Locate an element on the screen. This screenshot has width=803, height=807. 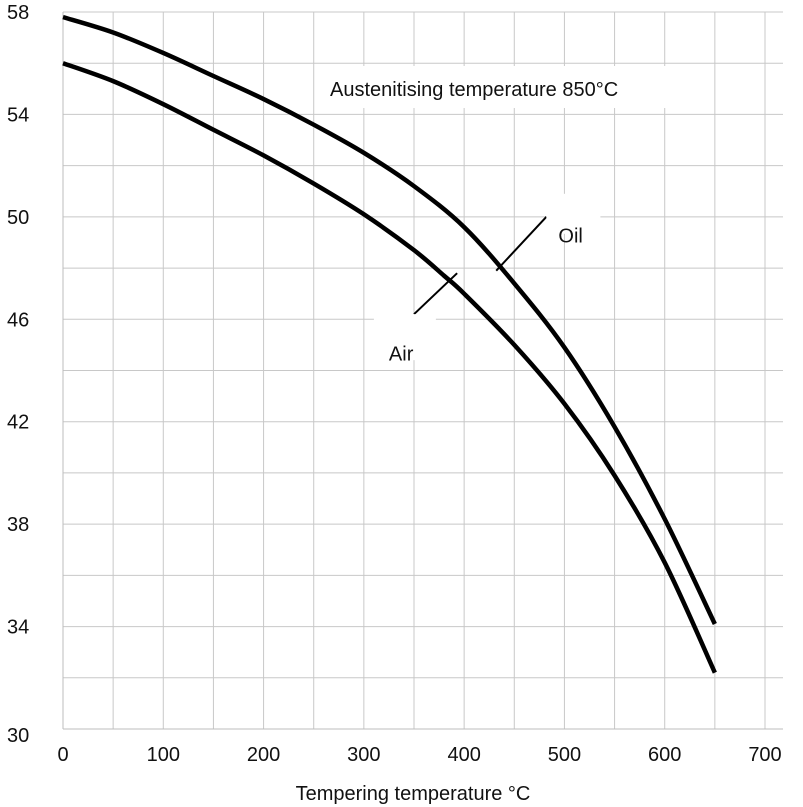
series-labels: Oil Air is located at coordinates (487, 279).